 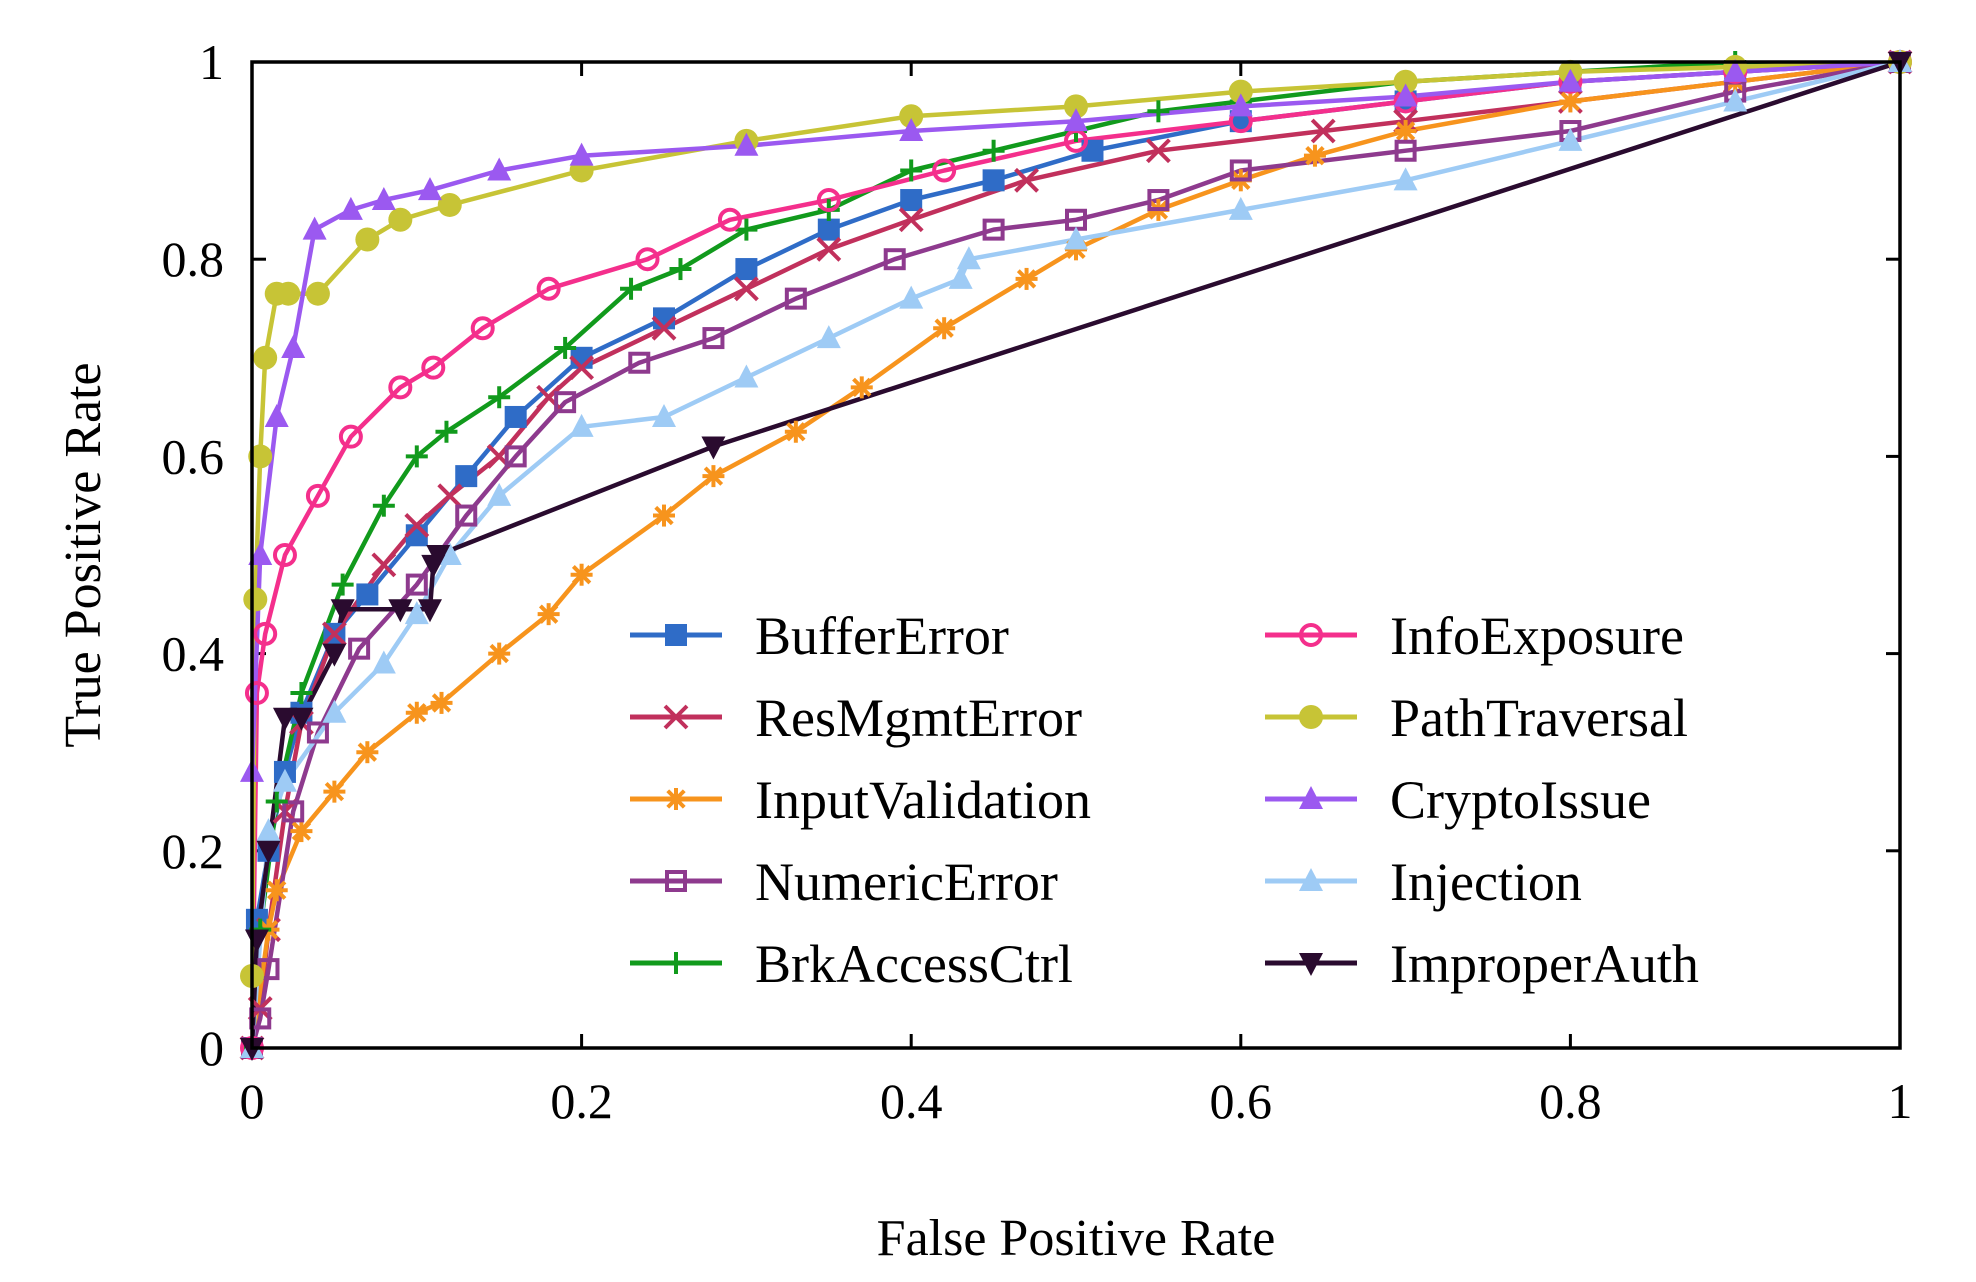 I want to click on y-tick-label: 0.8, so click(x=193, y=259).